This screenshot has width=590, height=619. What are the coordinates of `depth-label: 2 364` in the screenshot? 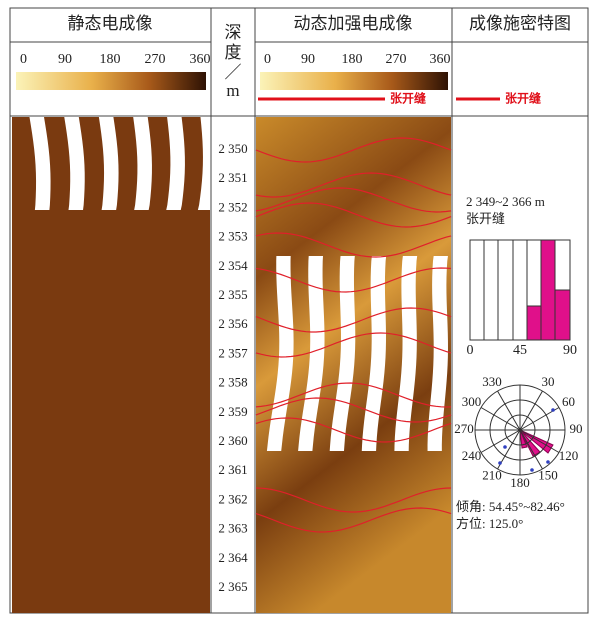 It's located at (233, 557).